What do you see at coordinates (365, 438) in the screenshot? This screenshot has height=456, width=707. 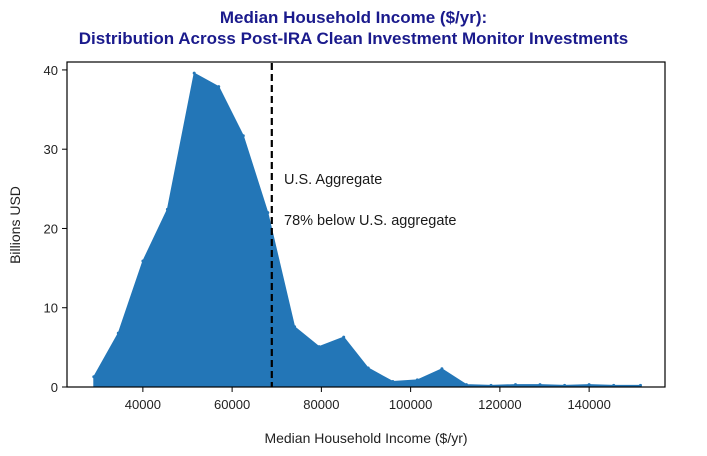 I see `x-axis-label: Median Household Income ($/yr)` at bounding box center [365, 438].